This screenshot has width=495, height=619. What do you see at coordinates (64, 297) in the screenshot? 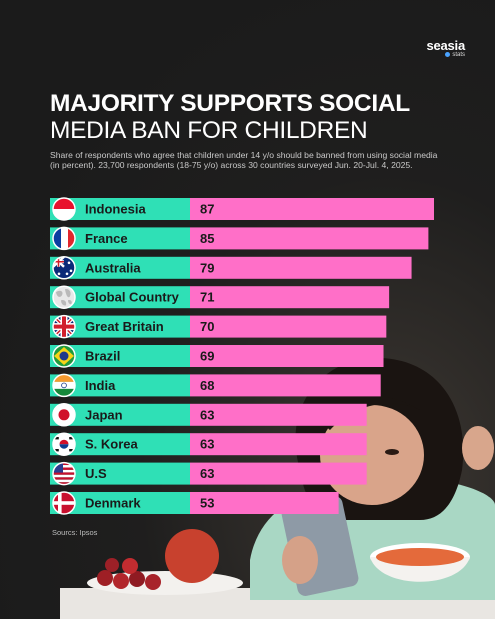
I see `globe-icon` at bounding box center [64, 297].